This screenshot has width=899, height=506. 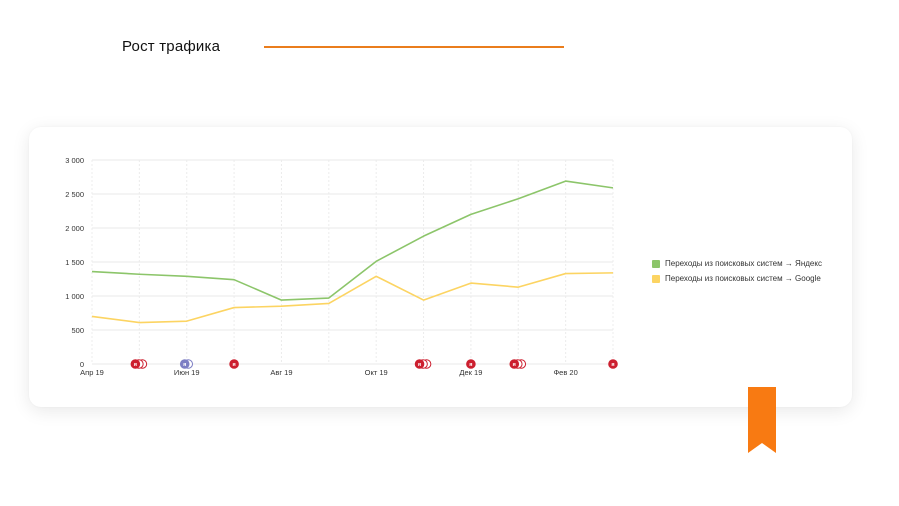 What do you see at coordinates (656, 278) in the screenshot?
I see `legend-swatch-google` at bounding box center [656, 278].